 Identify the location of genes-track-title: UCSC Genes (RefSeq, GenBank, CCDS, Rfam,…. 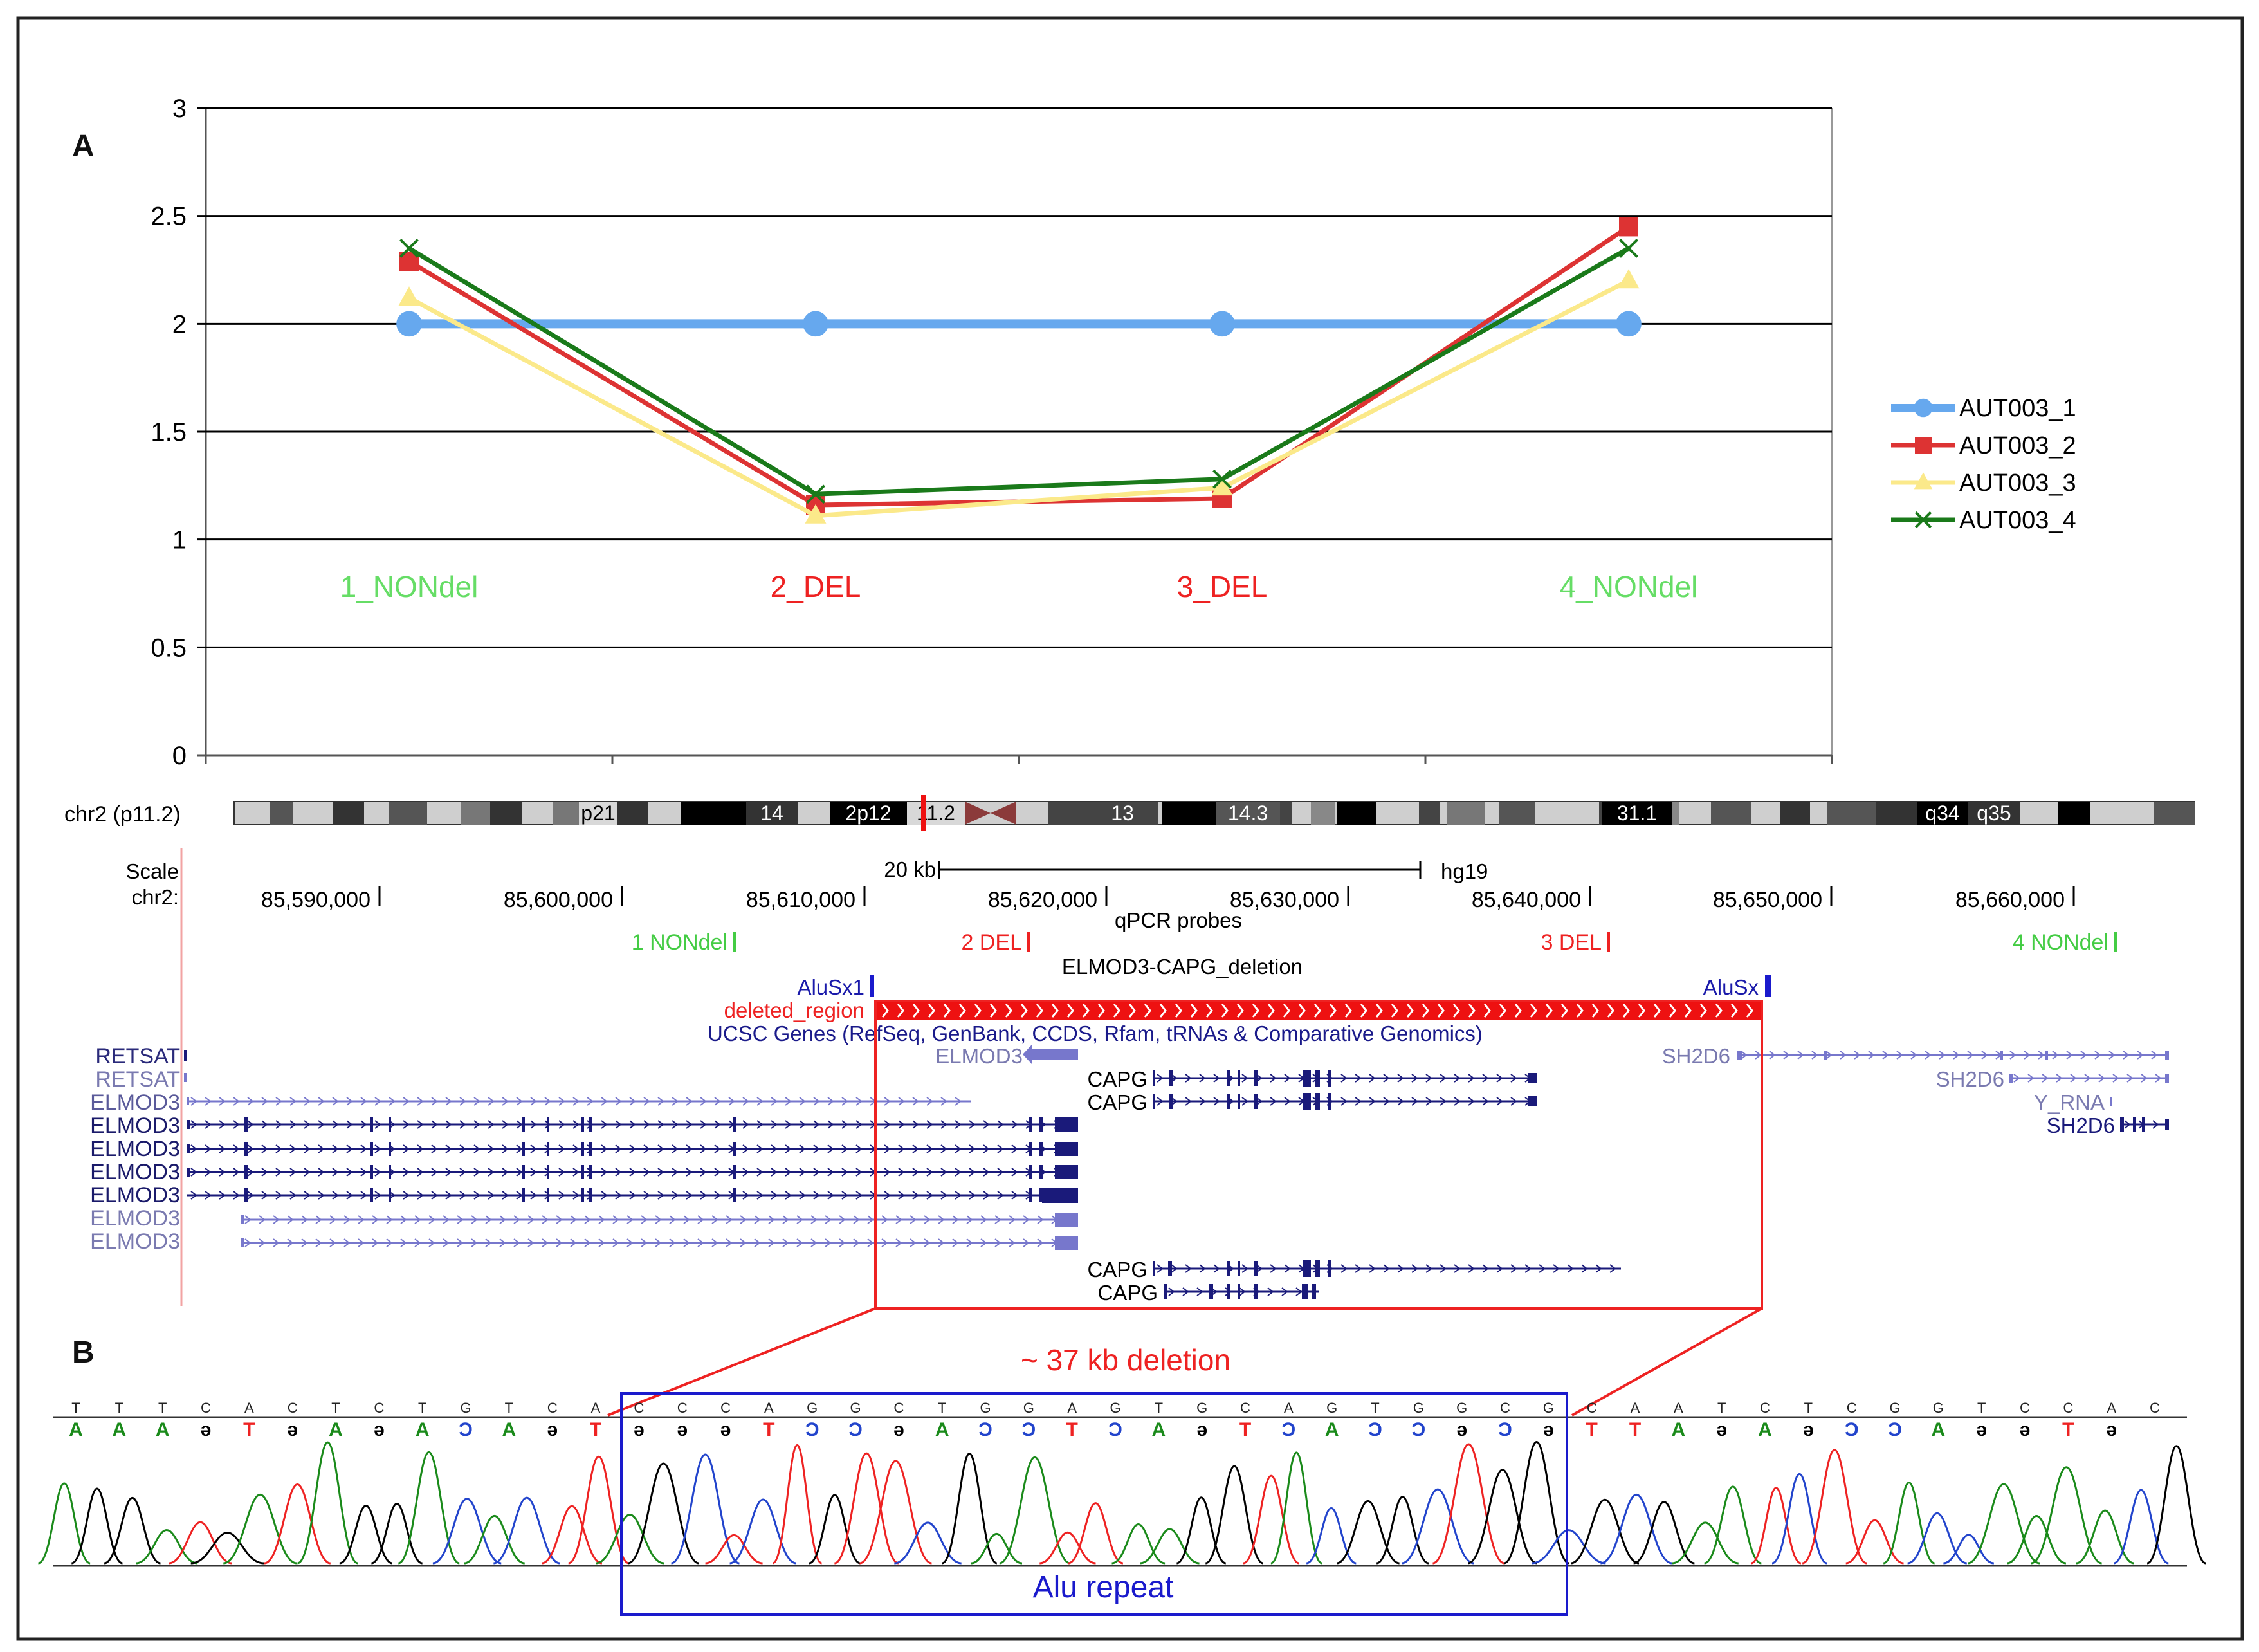
(1095, 1033).